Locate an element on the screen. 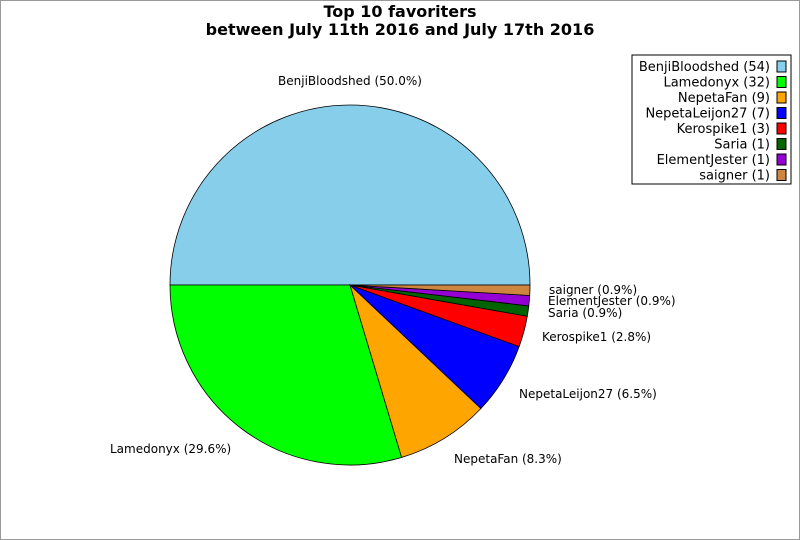 This screenshot has height=540, width=800. pie-slice-nepetafan is located at coordinates (415, 370).